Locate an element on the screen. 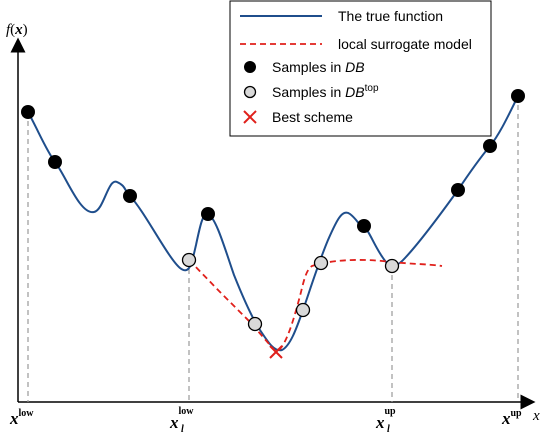 The width and height of the screenshot is (550, 432). legend-dbtop-swatch is located at coordinates (250, 92).